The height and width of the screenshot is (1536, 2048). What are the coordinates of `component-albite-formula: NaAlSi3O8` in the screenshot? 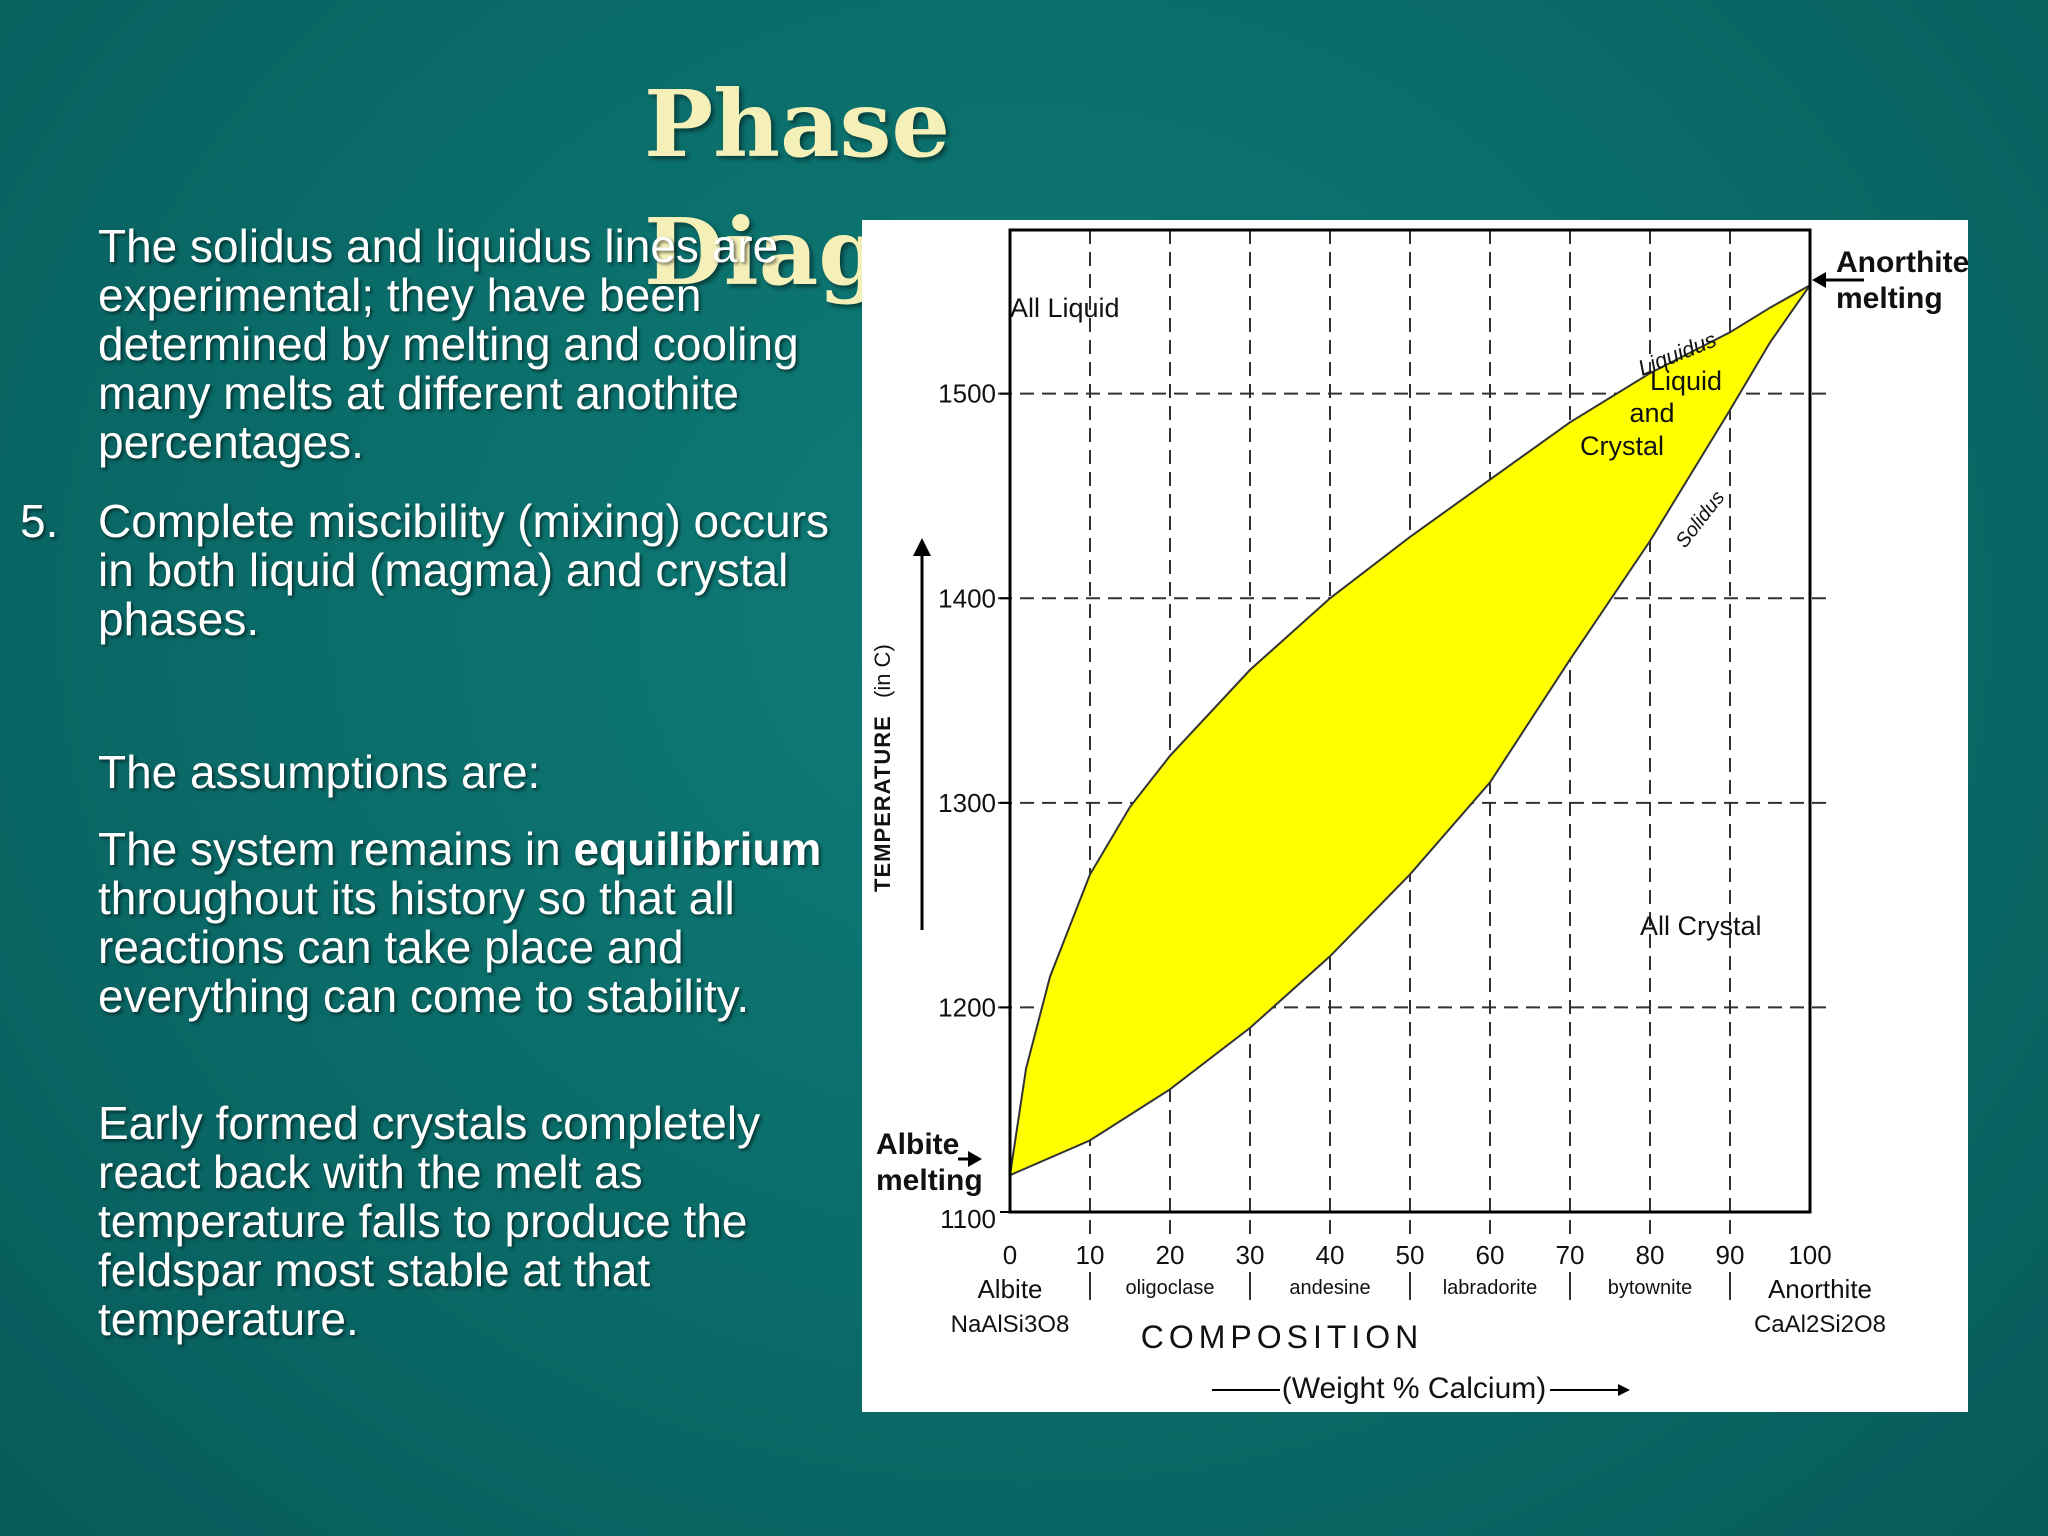 It's located at (1010, 1324).